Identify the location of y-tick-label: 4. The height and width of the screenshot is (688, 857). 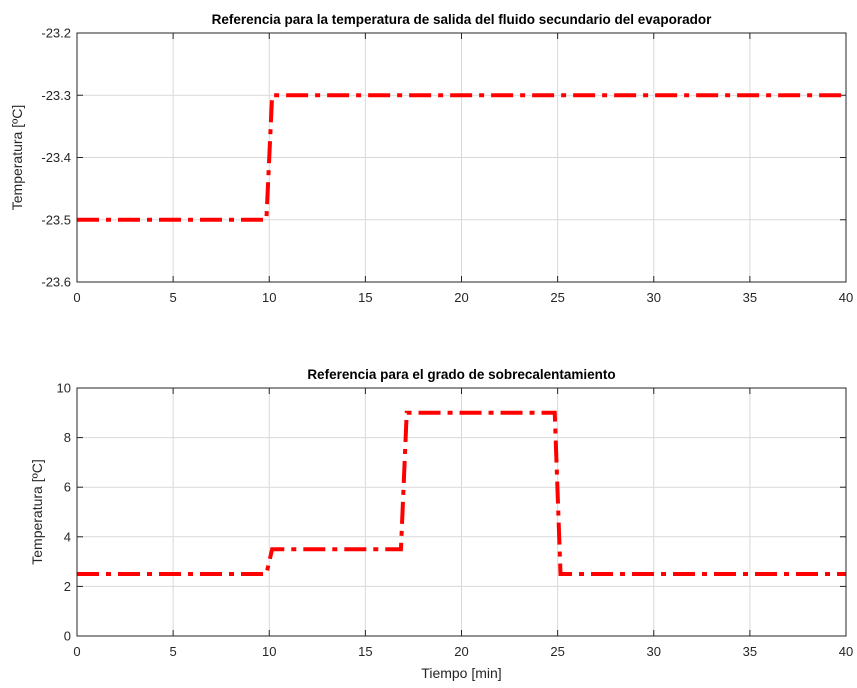
(67, 536).